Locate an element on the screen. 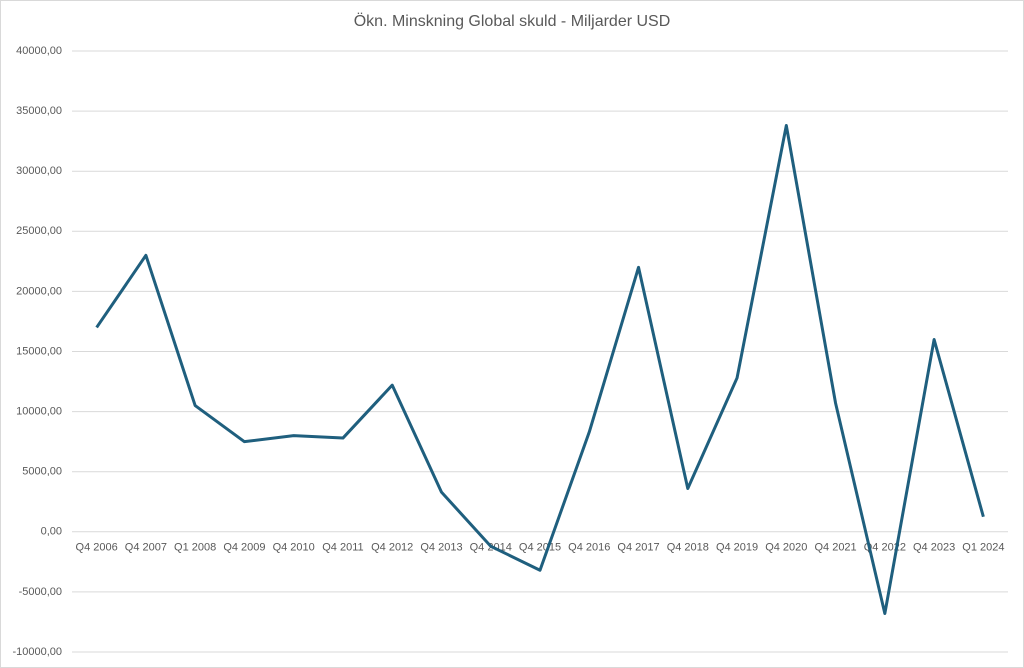 The image size is (1024, 668). x-tick-label: Q4 2019 is located at coordinates (737, 548).